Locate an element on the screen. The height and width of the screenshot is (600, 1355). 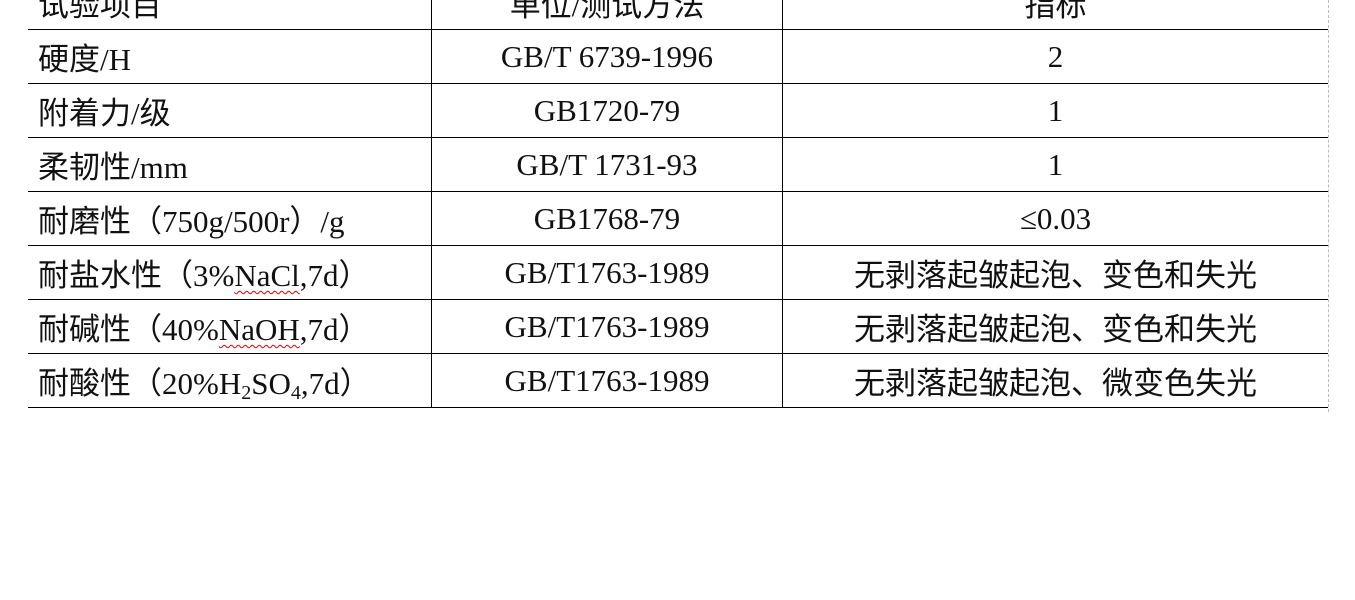
method-cell: GB1768-79 is located at coordinates (607, 218).